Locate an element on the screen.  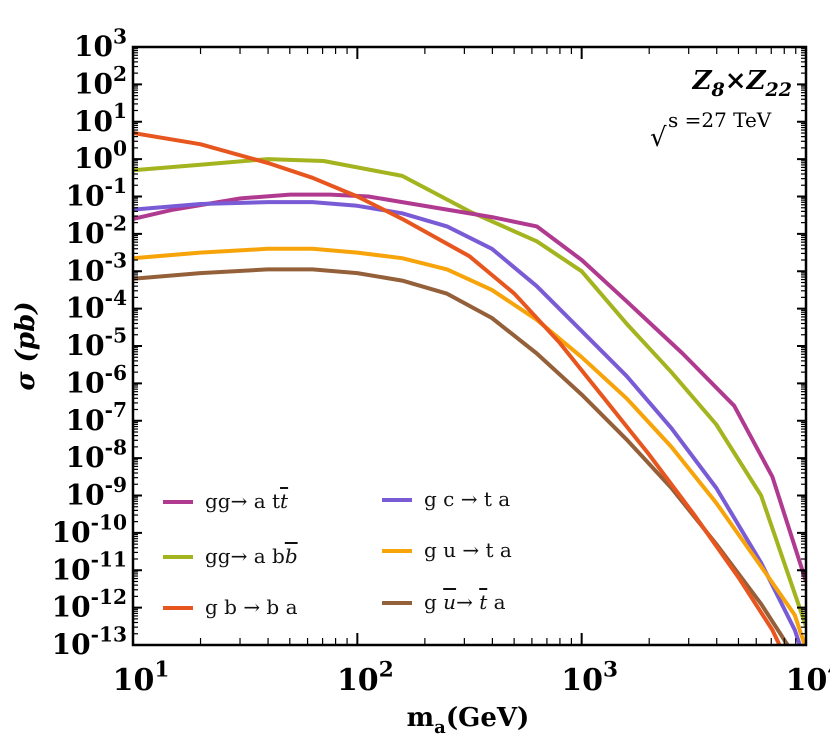
y-tick-label: 10⁻⁴ is located at coordinates (96, 305).